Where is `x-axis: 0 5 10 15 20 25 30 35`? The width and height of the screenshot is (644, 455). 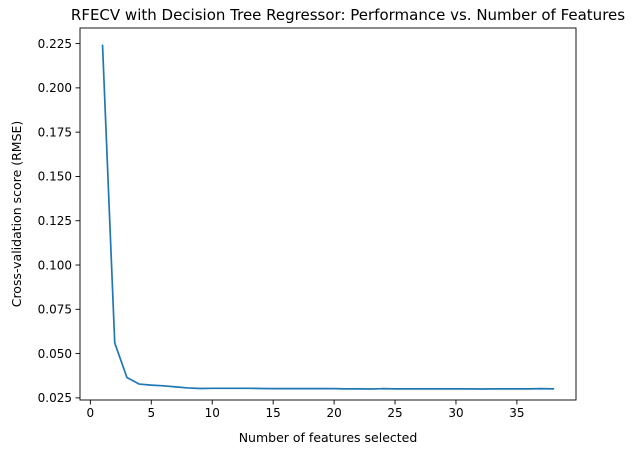
x-axis: 0 5 10 15 20 25 30 35 is located at coordinates (306, 410).